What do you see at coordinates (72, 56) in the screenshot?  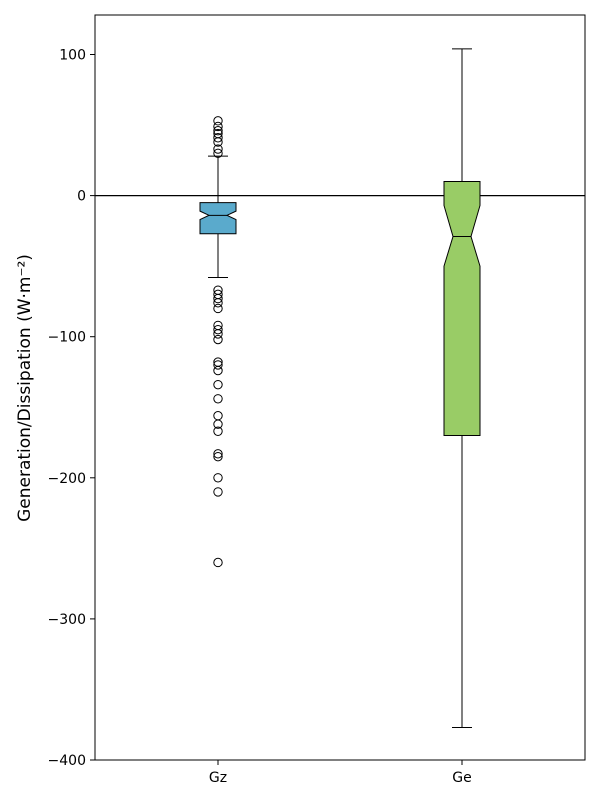 I see `y-tick-label: 100` at bounding box center [72, 56].